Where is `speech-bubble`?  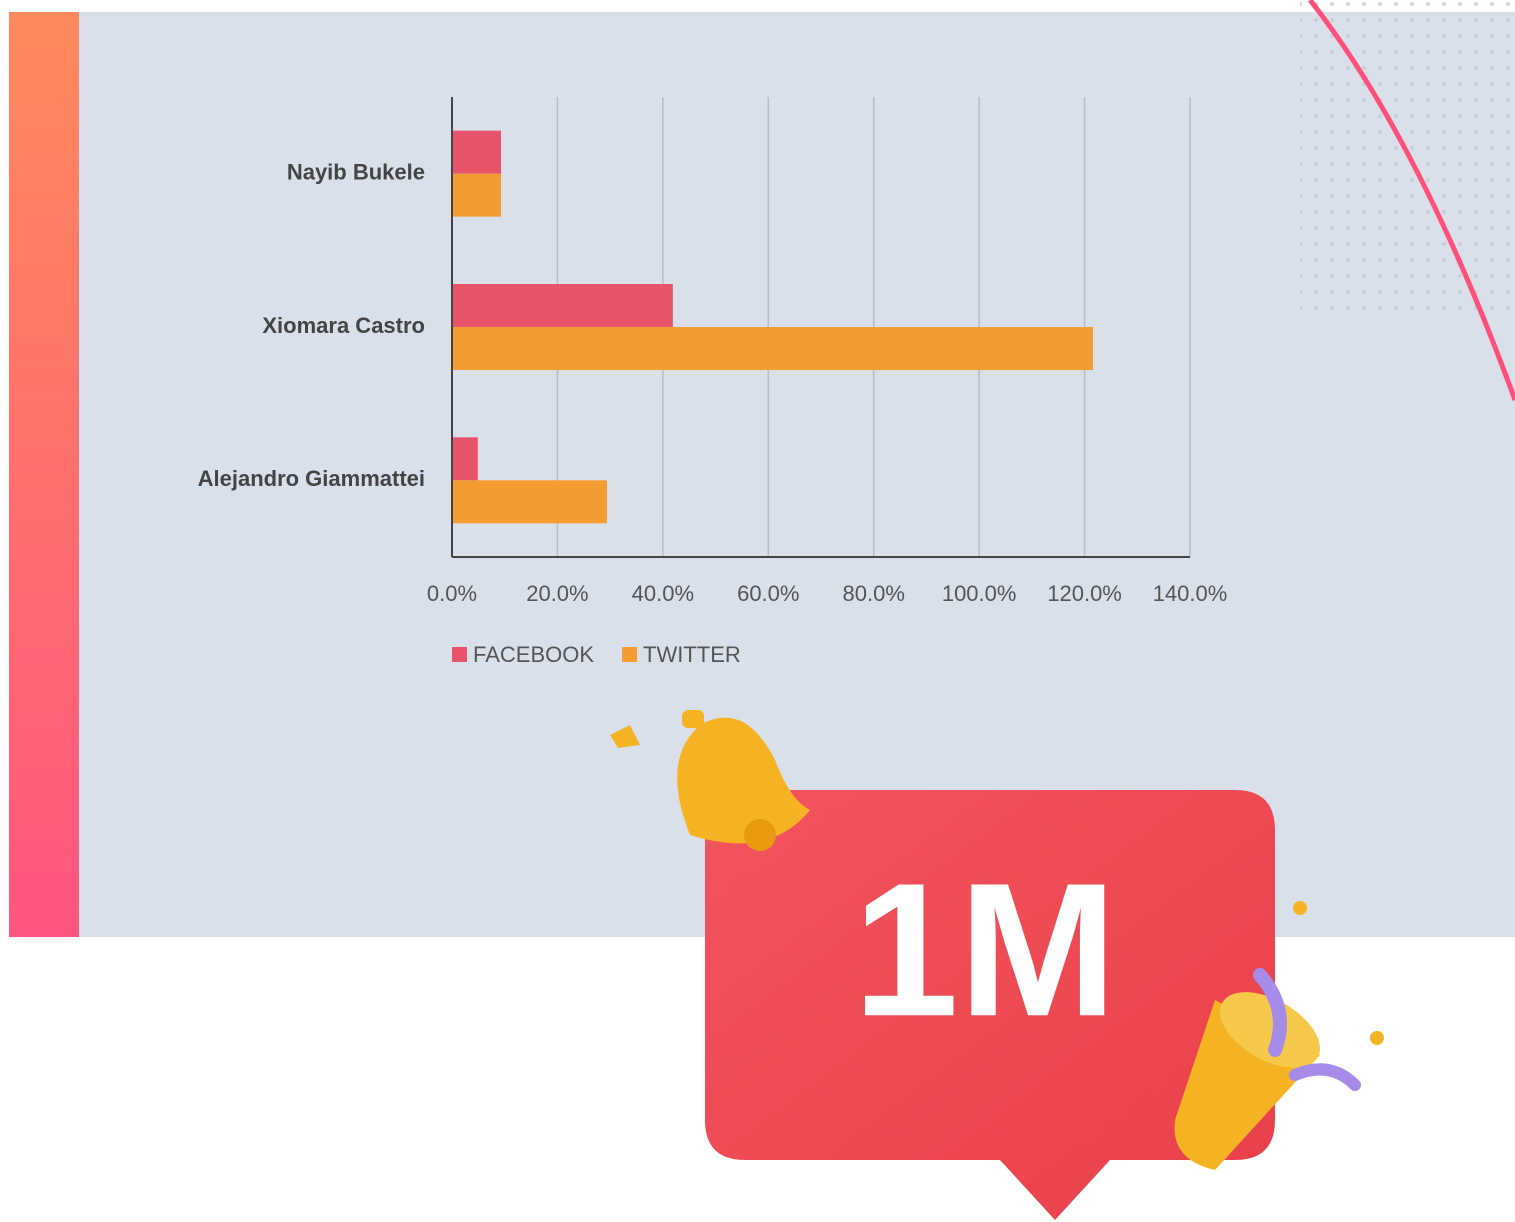
speech-bubble is located at coordinates (990, 1005).